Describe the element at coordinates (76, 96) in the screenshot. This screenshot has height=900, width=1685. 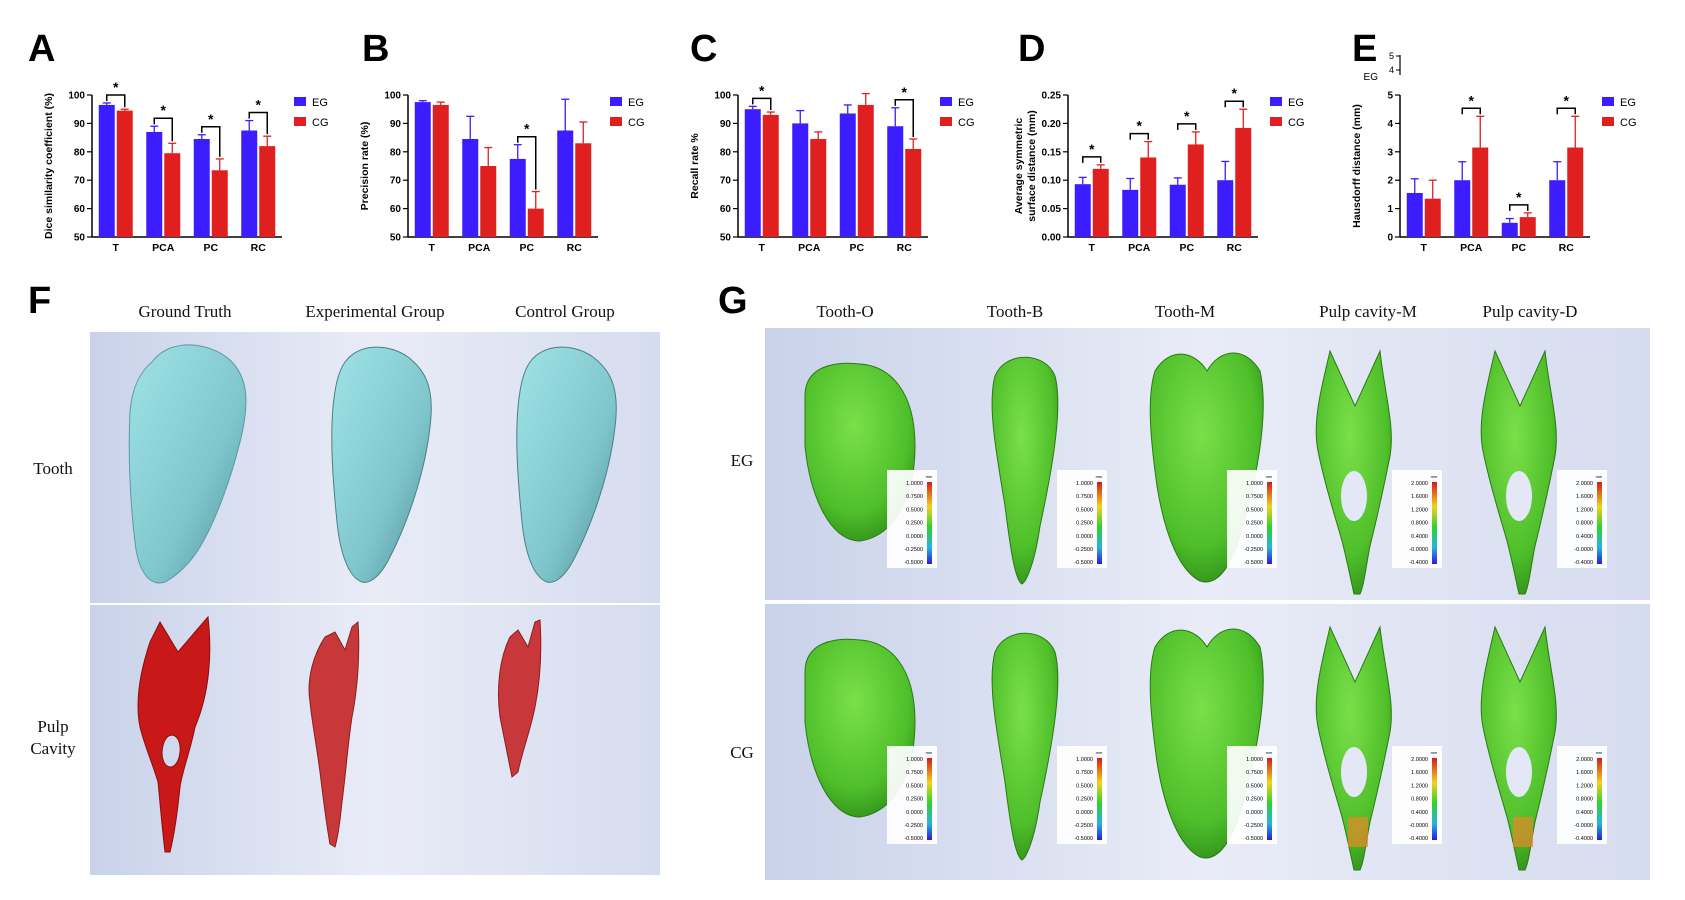
I see `y-tick-label: 100` at that location.